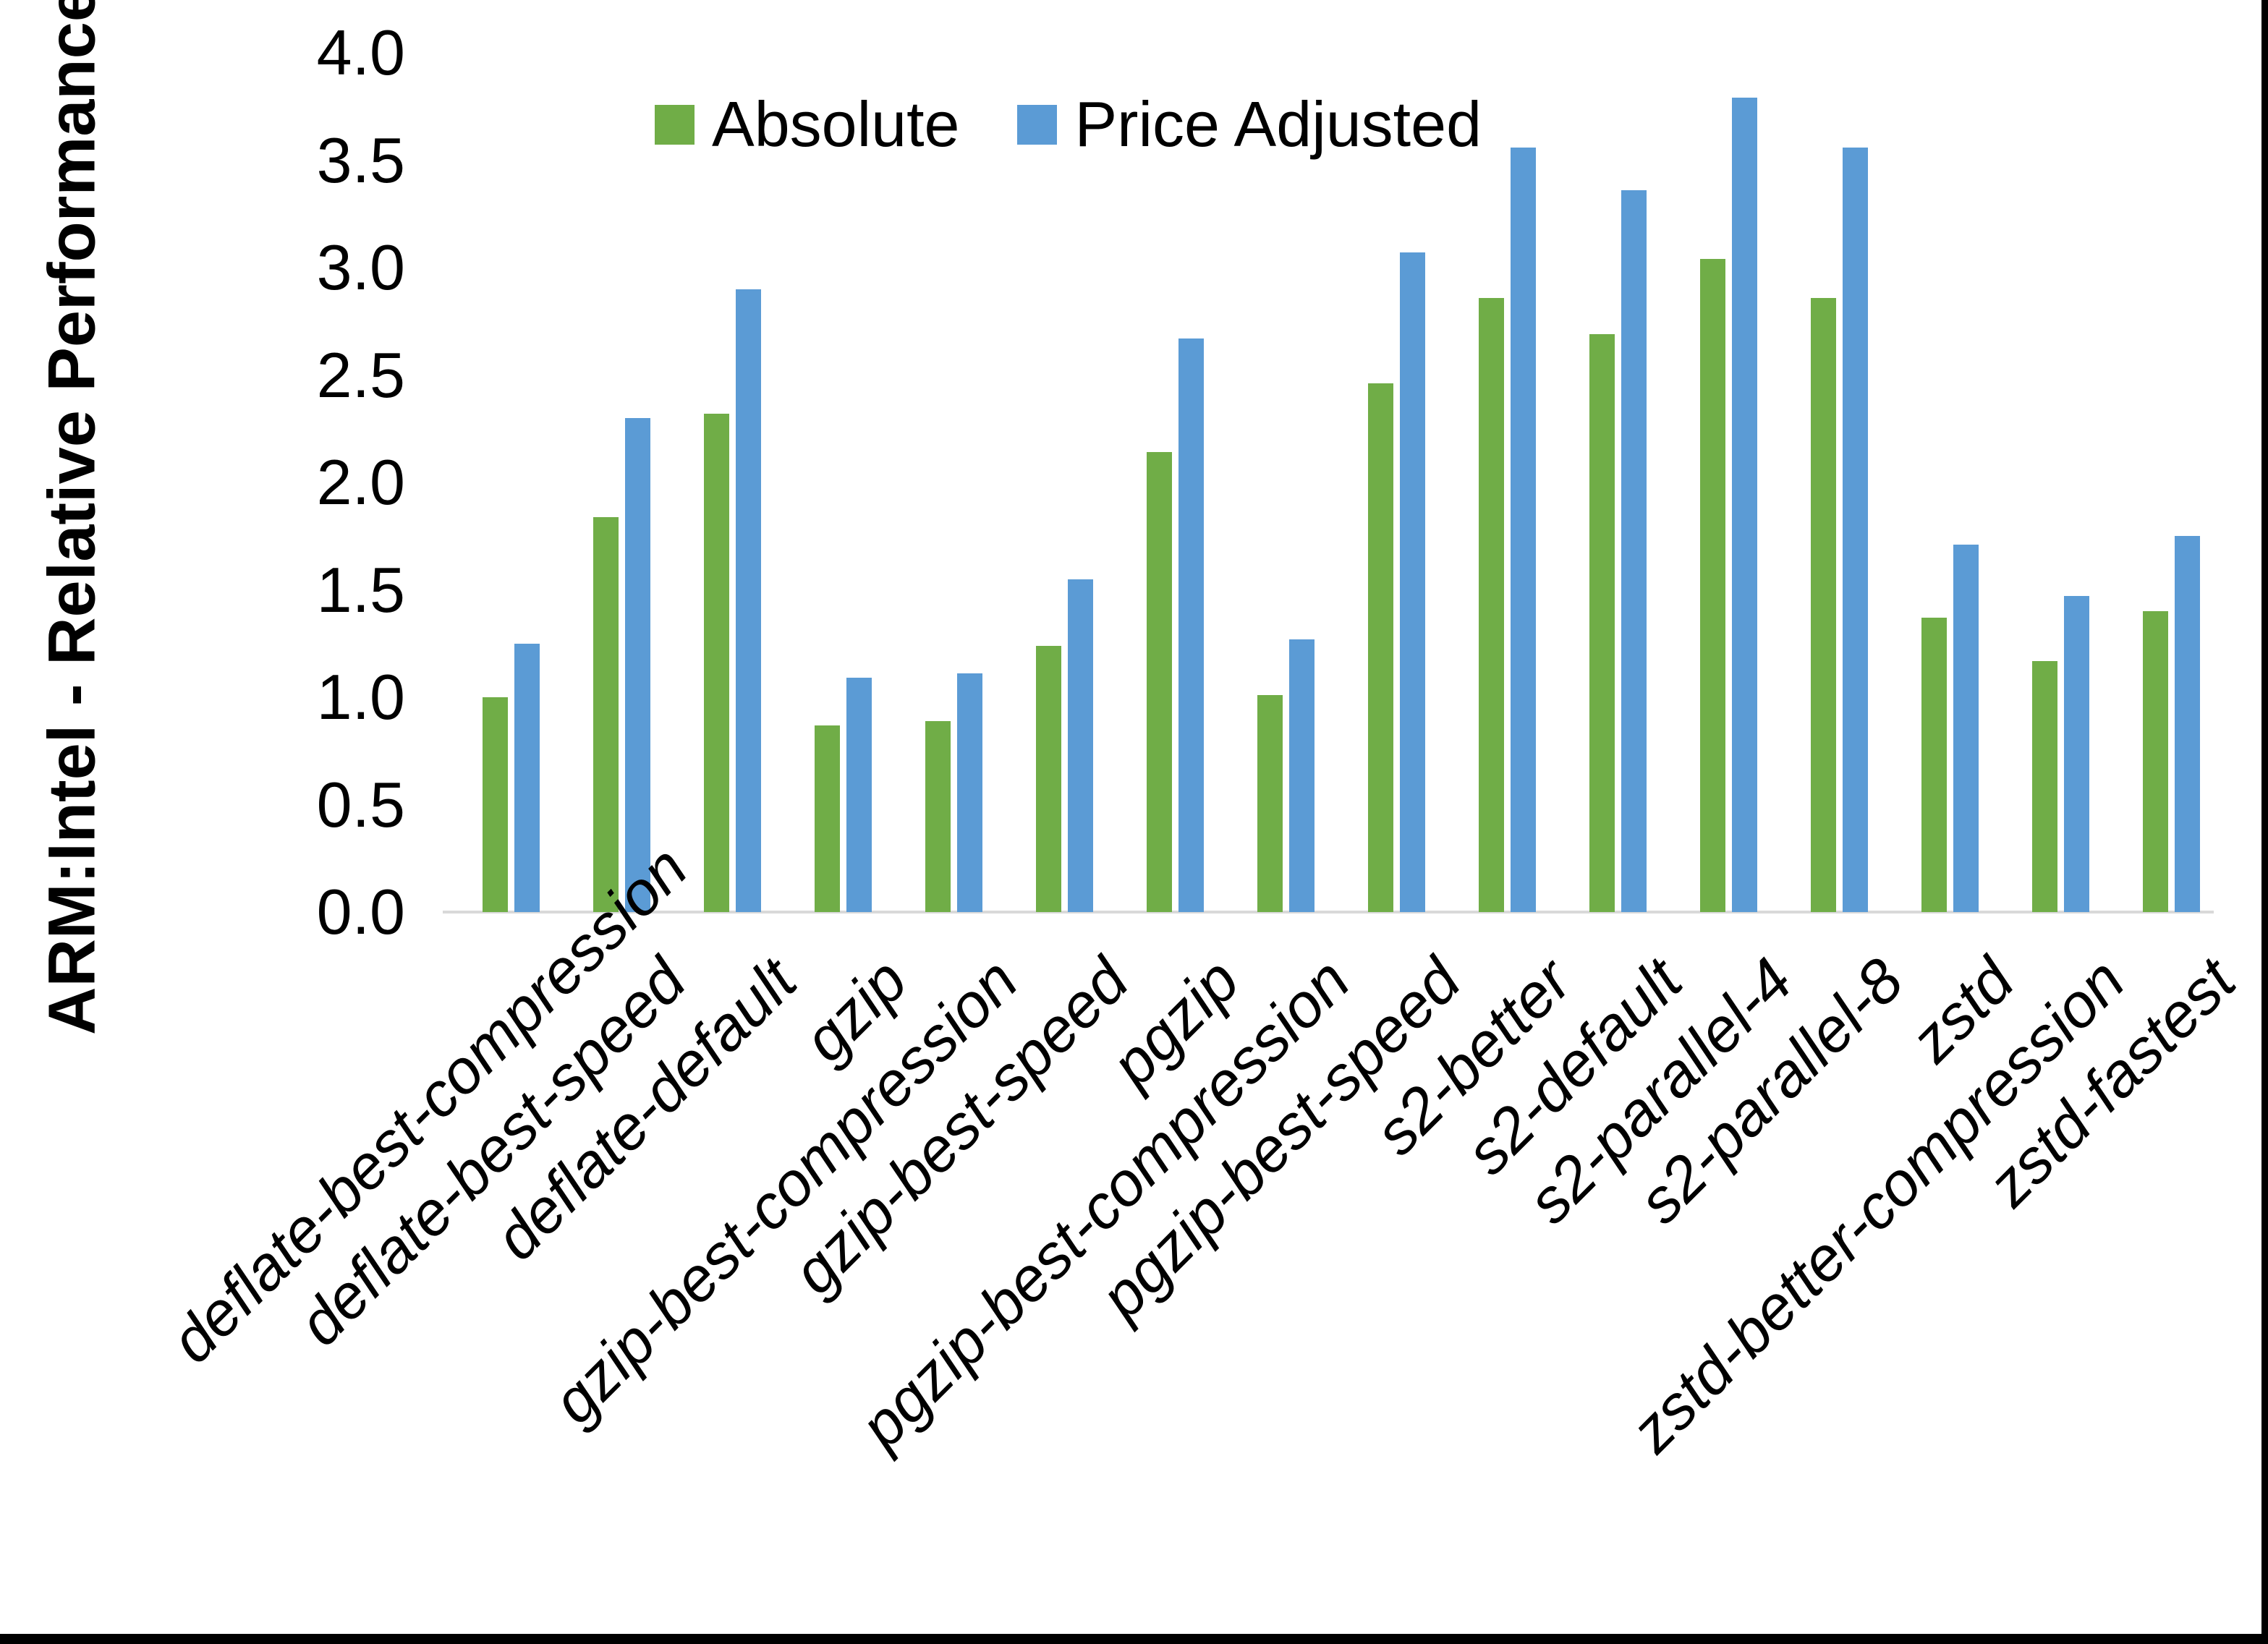 Image resolution: width=2268 pixels, height=1644 pixels. What do you see at coordinates (1328, 912) in the screenshot?
I see `x-axis-line` at bounding box center [1328, 912].